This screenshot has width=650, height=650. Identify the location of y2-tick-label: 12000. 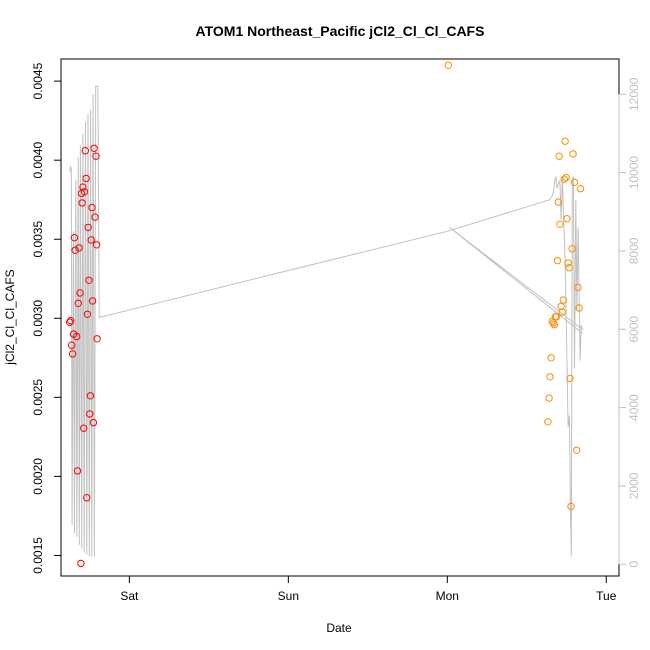
(634, 94).